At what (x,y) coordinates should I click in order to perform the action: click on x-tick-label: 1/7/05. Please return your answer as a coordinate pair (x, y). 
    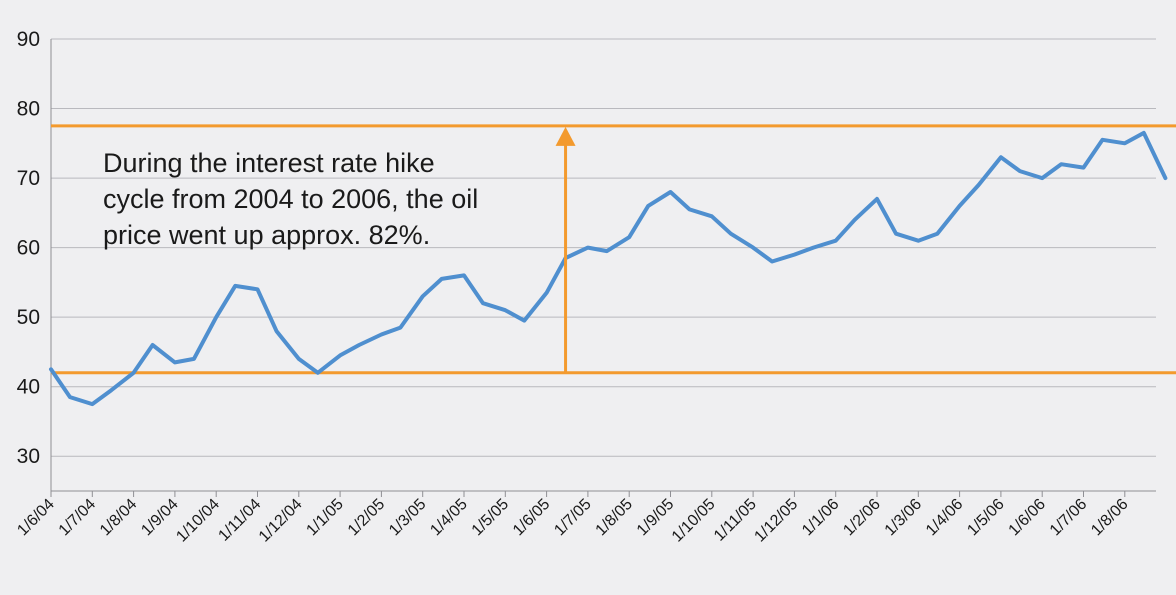
    Looking at the image, I should click on (573, 518).